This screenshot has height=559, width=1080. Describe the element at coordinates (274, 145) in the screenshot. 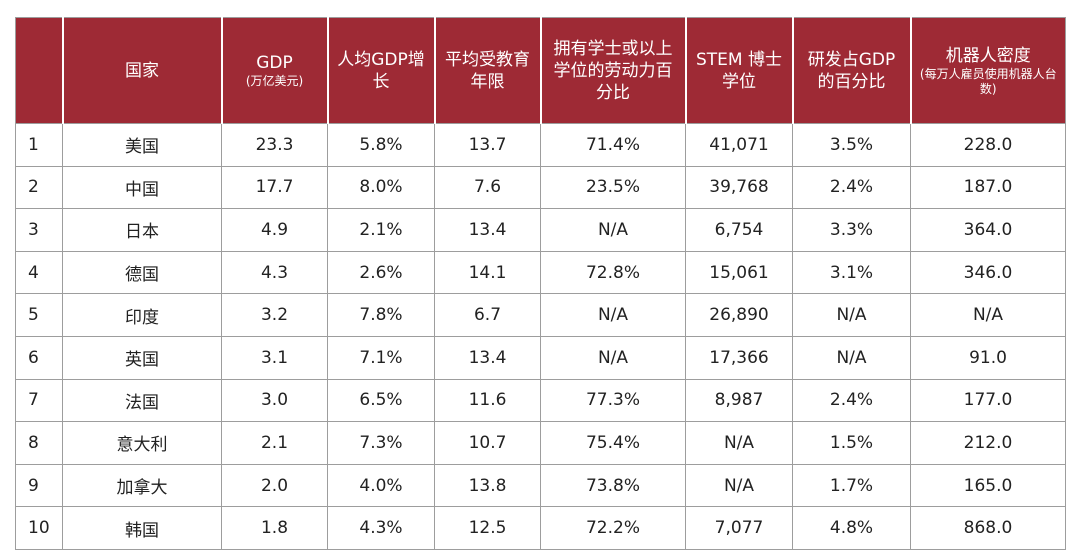

I see `cell-gdp: 23.3` at that location.